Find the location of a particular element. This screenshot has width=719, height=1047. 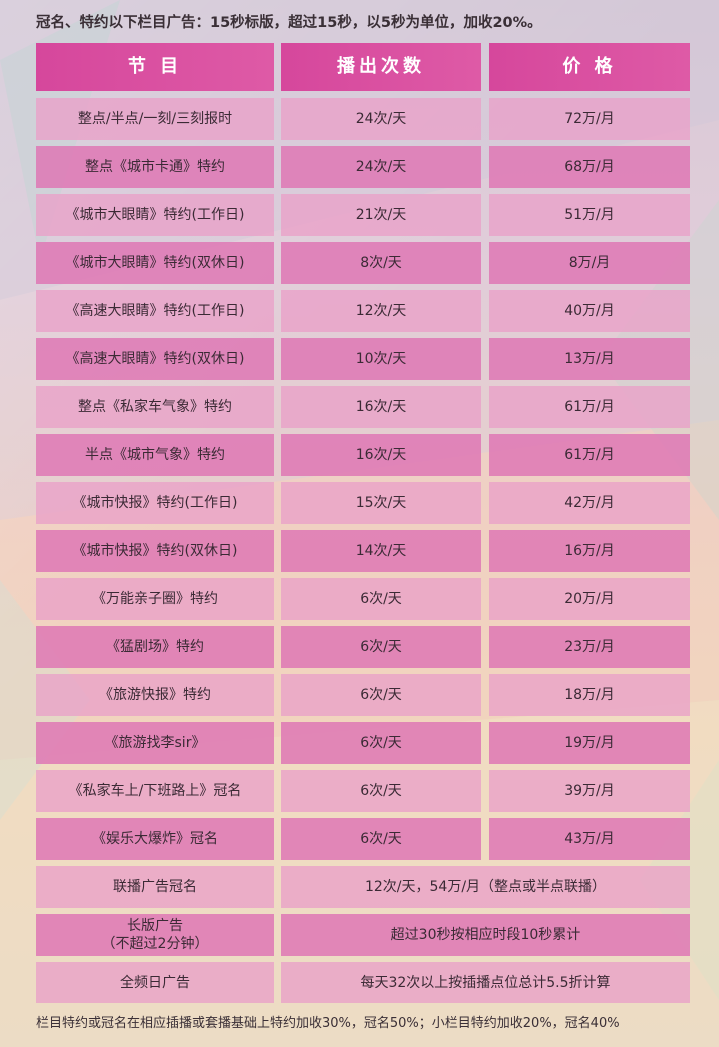

table-row-program: 《高速大眼睛》特约(双休日) is located at coordinates (155, 359).